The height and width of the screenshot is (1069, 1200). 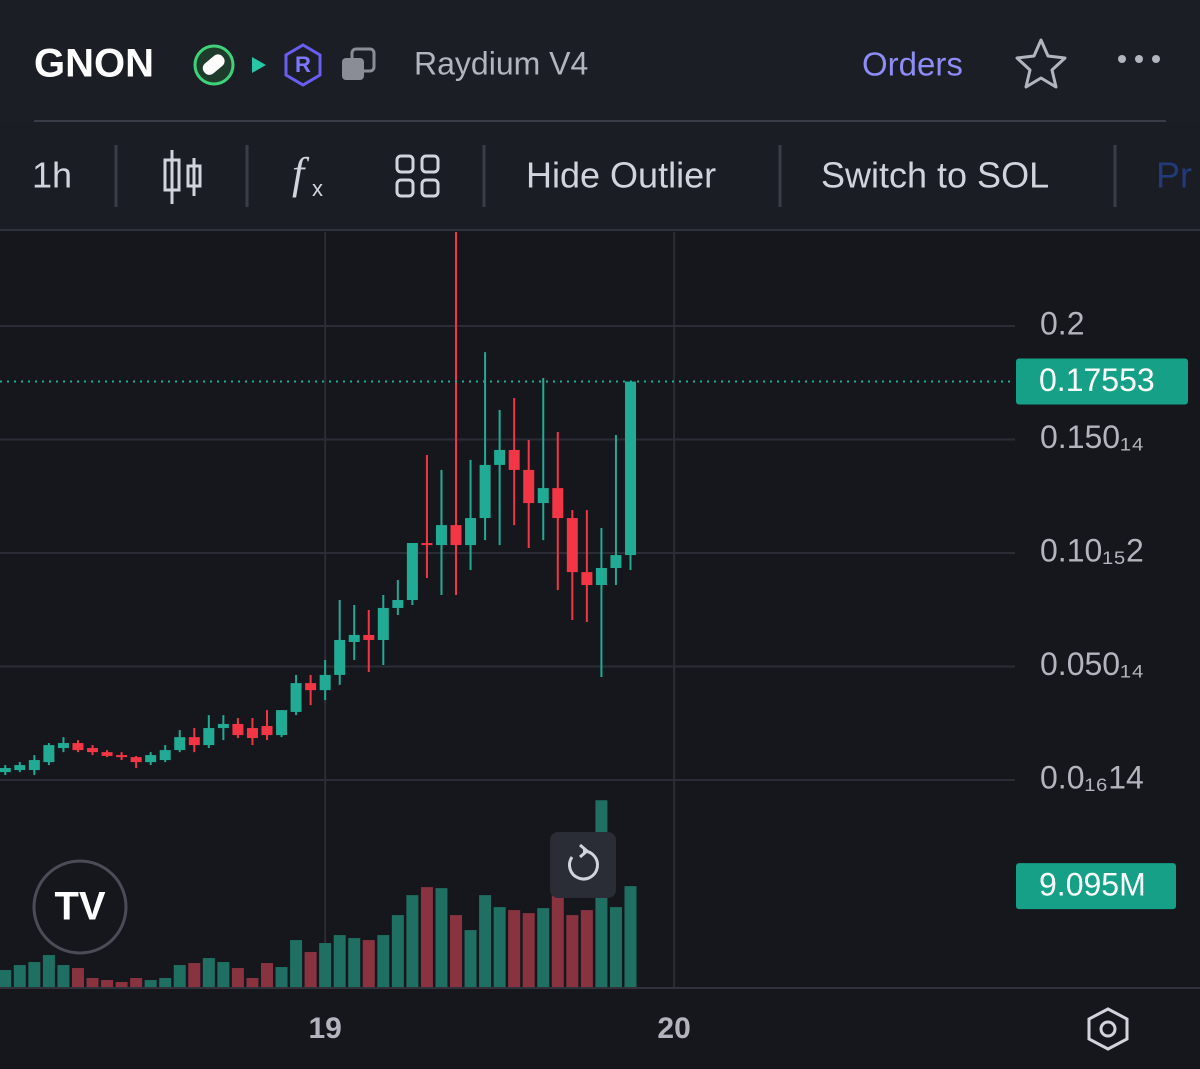 I want to click on raydium-letter: R, so click(x=303, y=64).